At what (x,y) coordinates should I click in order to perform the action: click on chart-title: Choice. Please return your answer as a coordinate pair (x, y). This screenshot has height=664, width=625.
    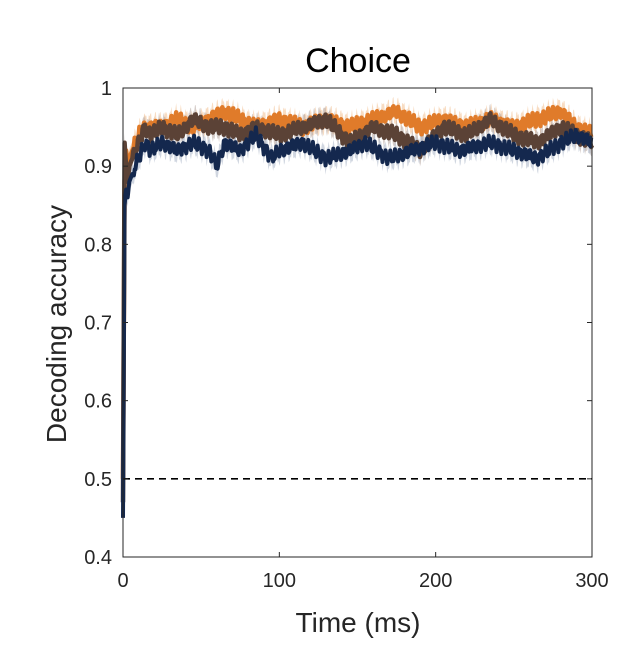
    Looking at the image, I should click on (358, 61).